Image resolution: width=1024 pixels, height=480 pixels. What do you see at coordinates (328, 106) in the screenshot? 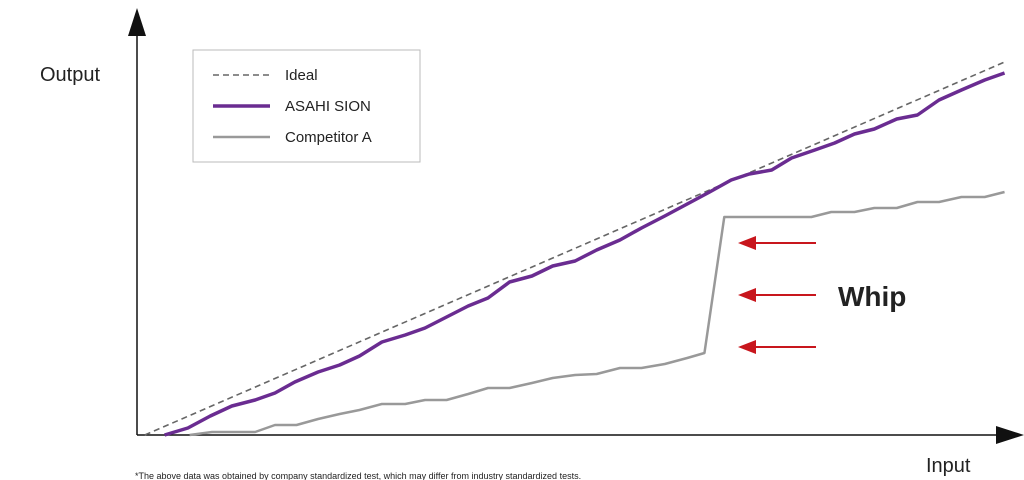
I see `legend-label: ASAHI SION` at bounding box center [328, 106].